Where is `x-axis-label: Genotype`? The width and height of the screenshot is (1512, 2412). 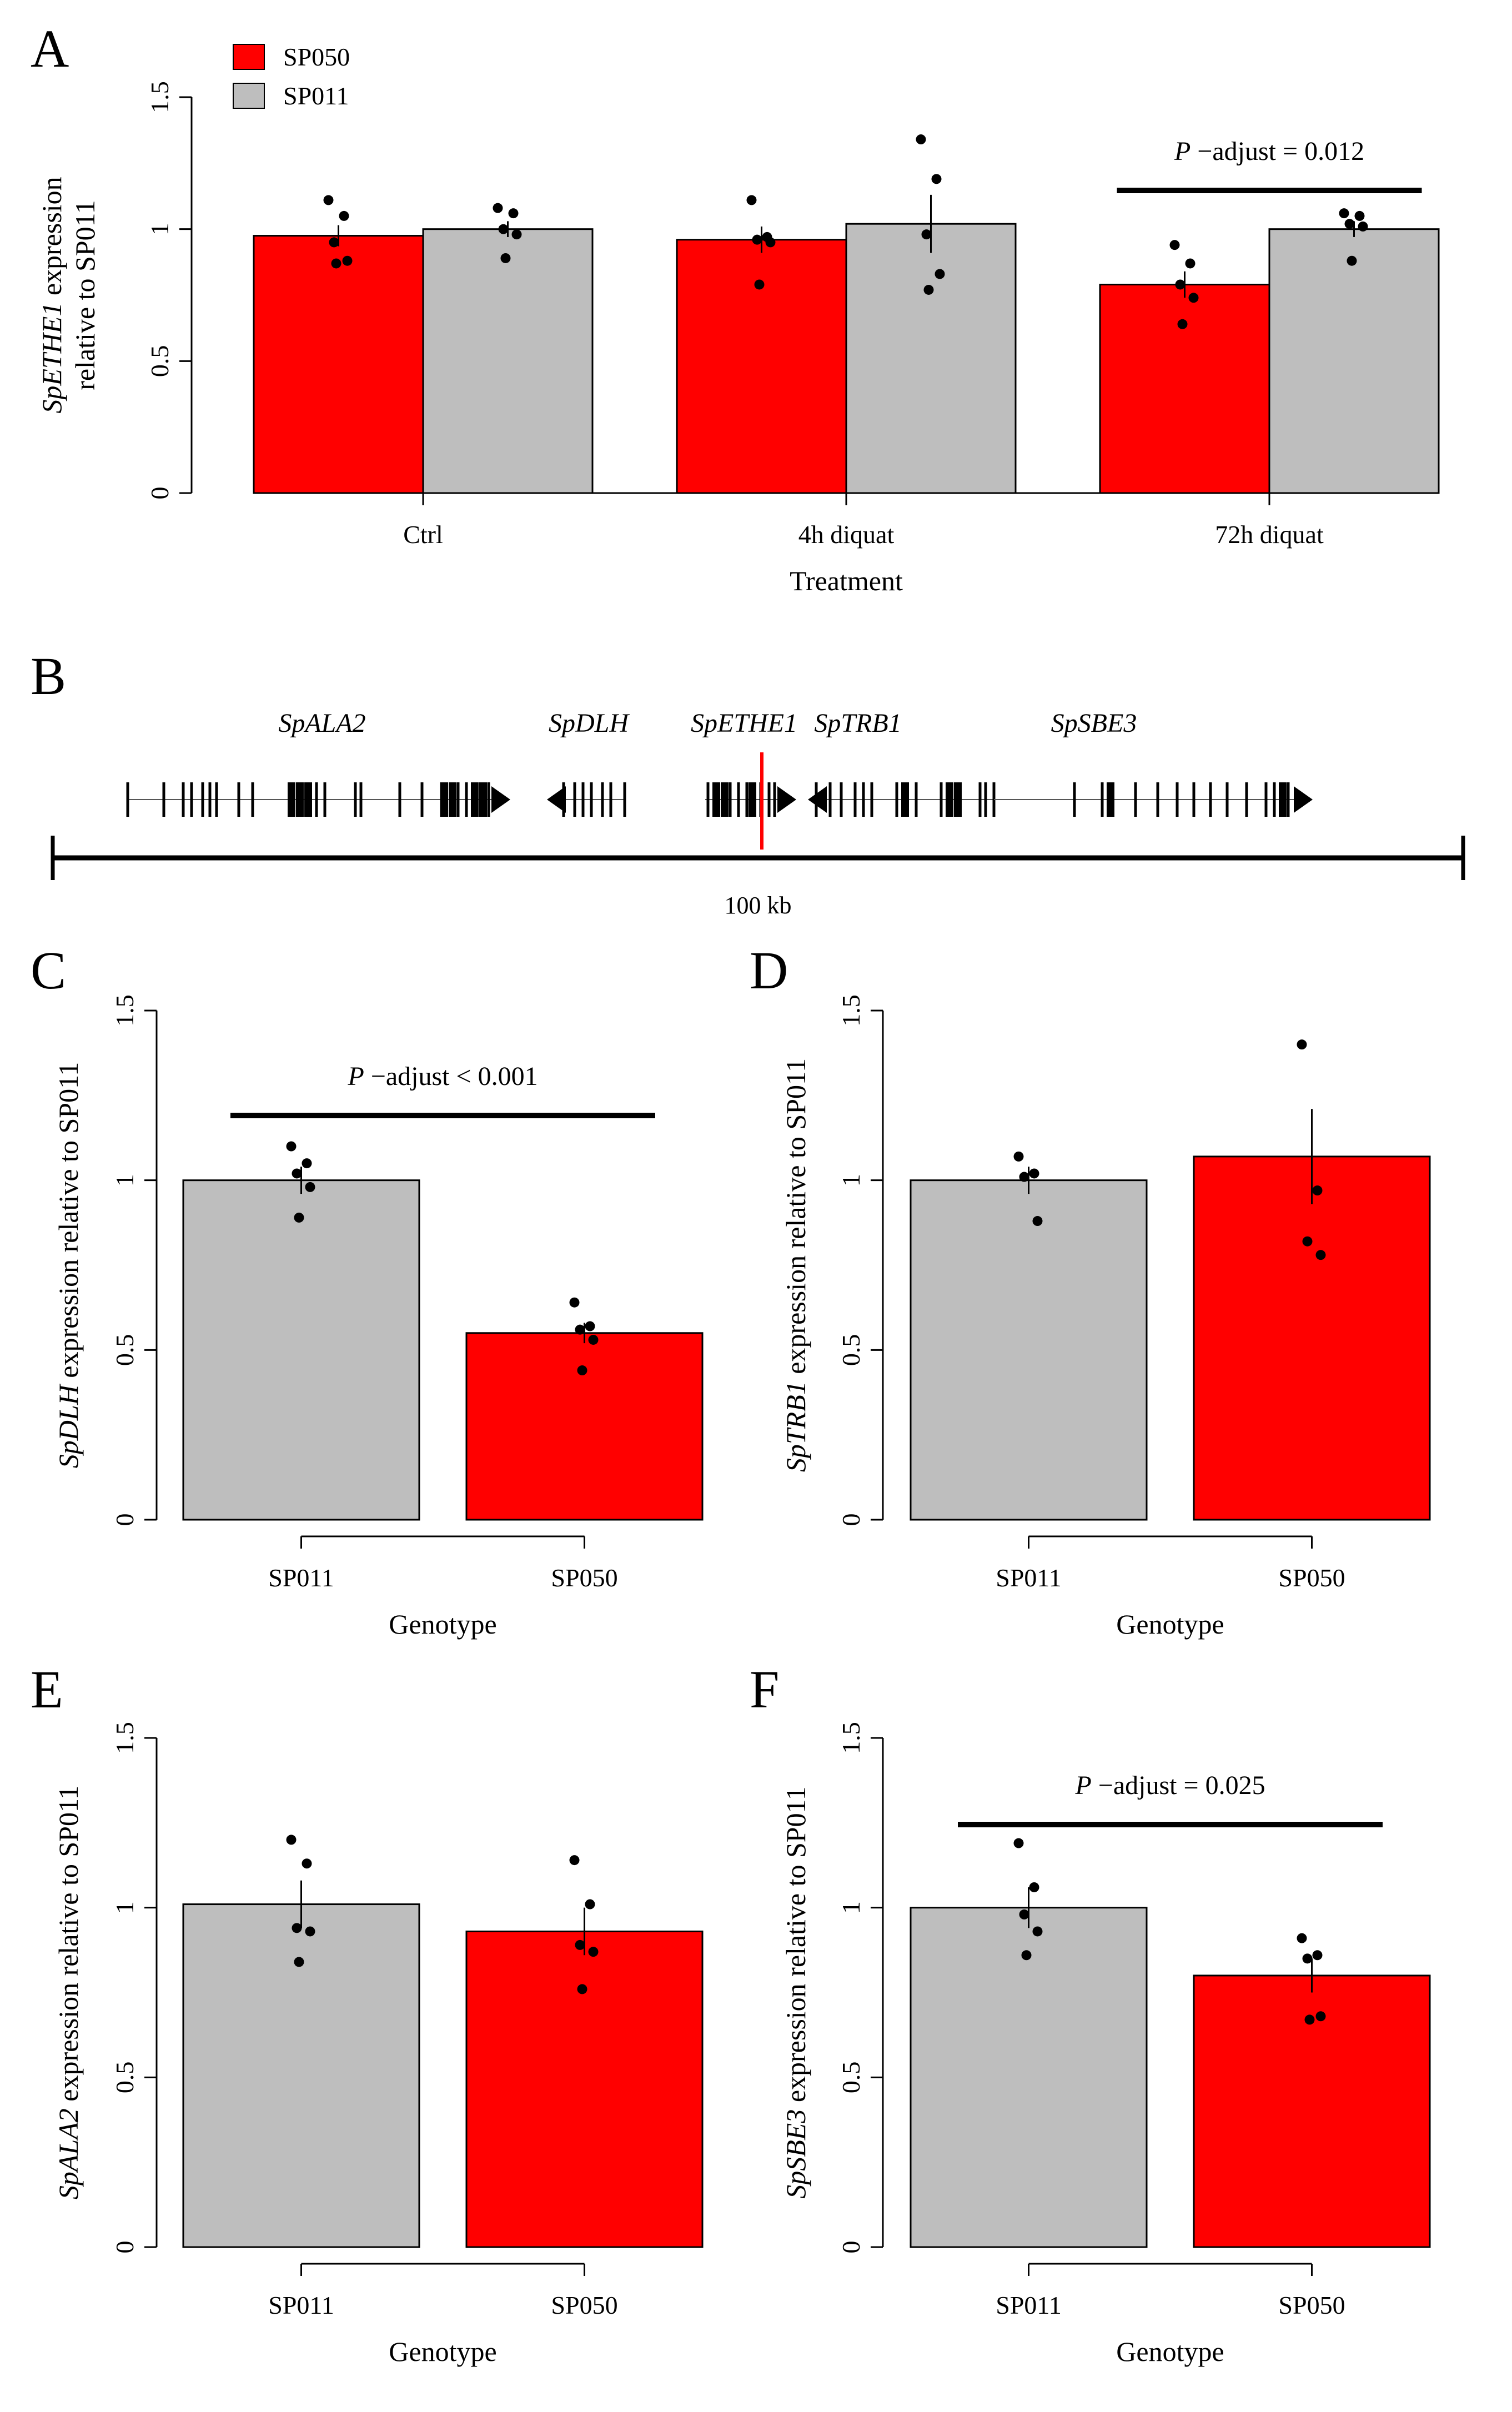
x-axis-label: Genotype is located at coordinates (442, 2351).